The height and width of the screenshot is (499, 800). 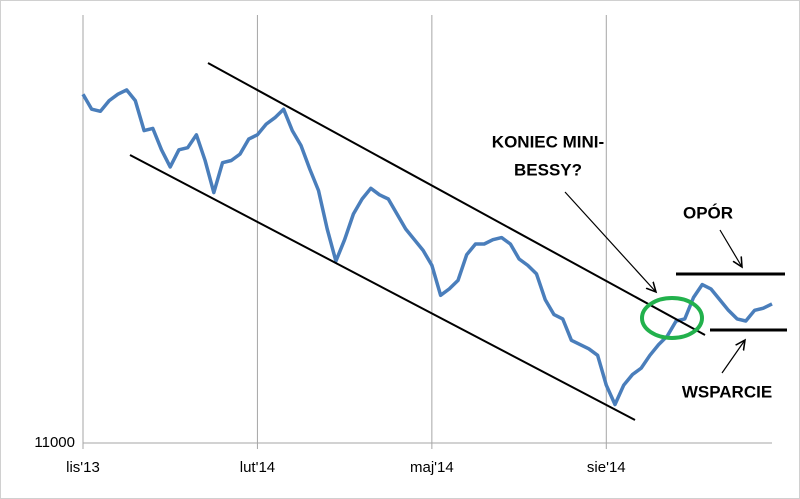 I want to click on y-tick-label: 11000, so click(x=54, y=442).